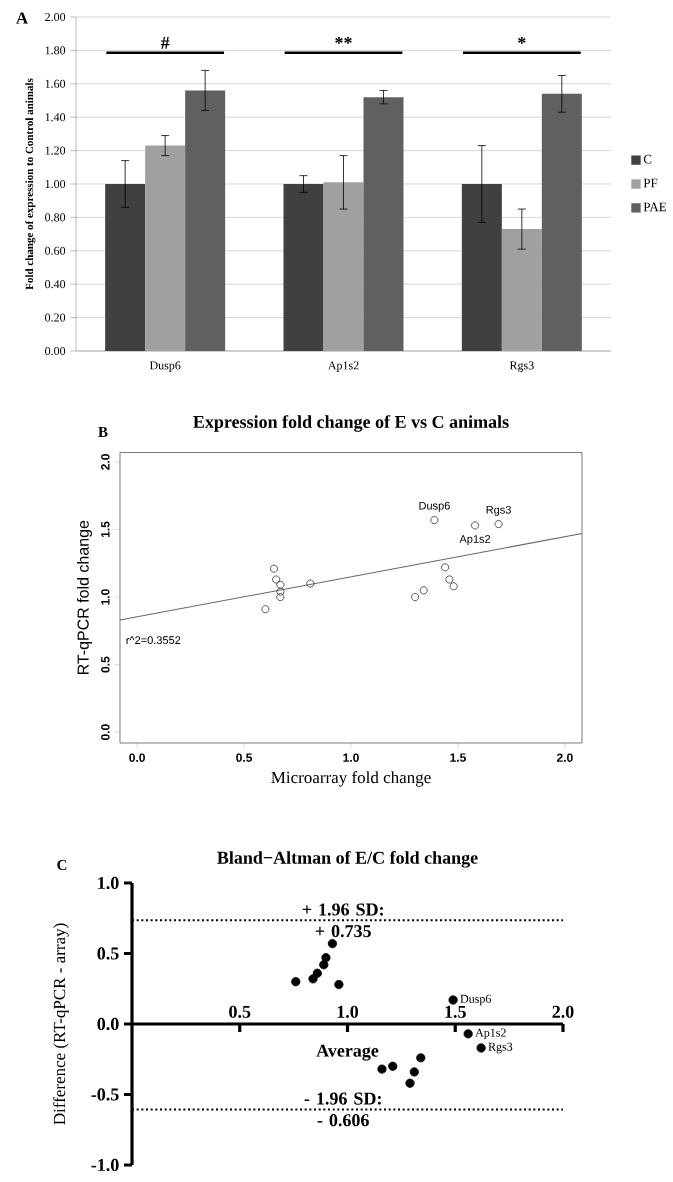 The width and height of the screenshot is (673, 1182). I want to click on x-tick-label: Dusp6, so click(165, 366).